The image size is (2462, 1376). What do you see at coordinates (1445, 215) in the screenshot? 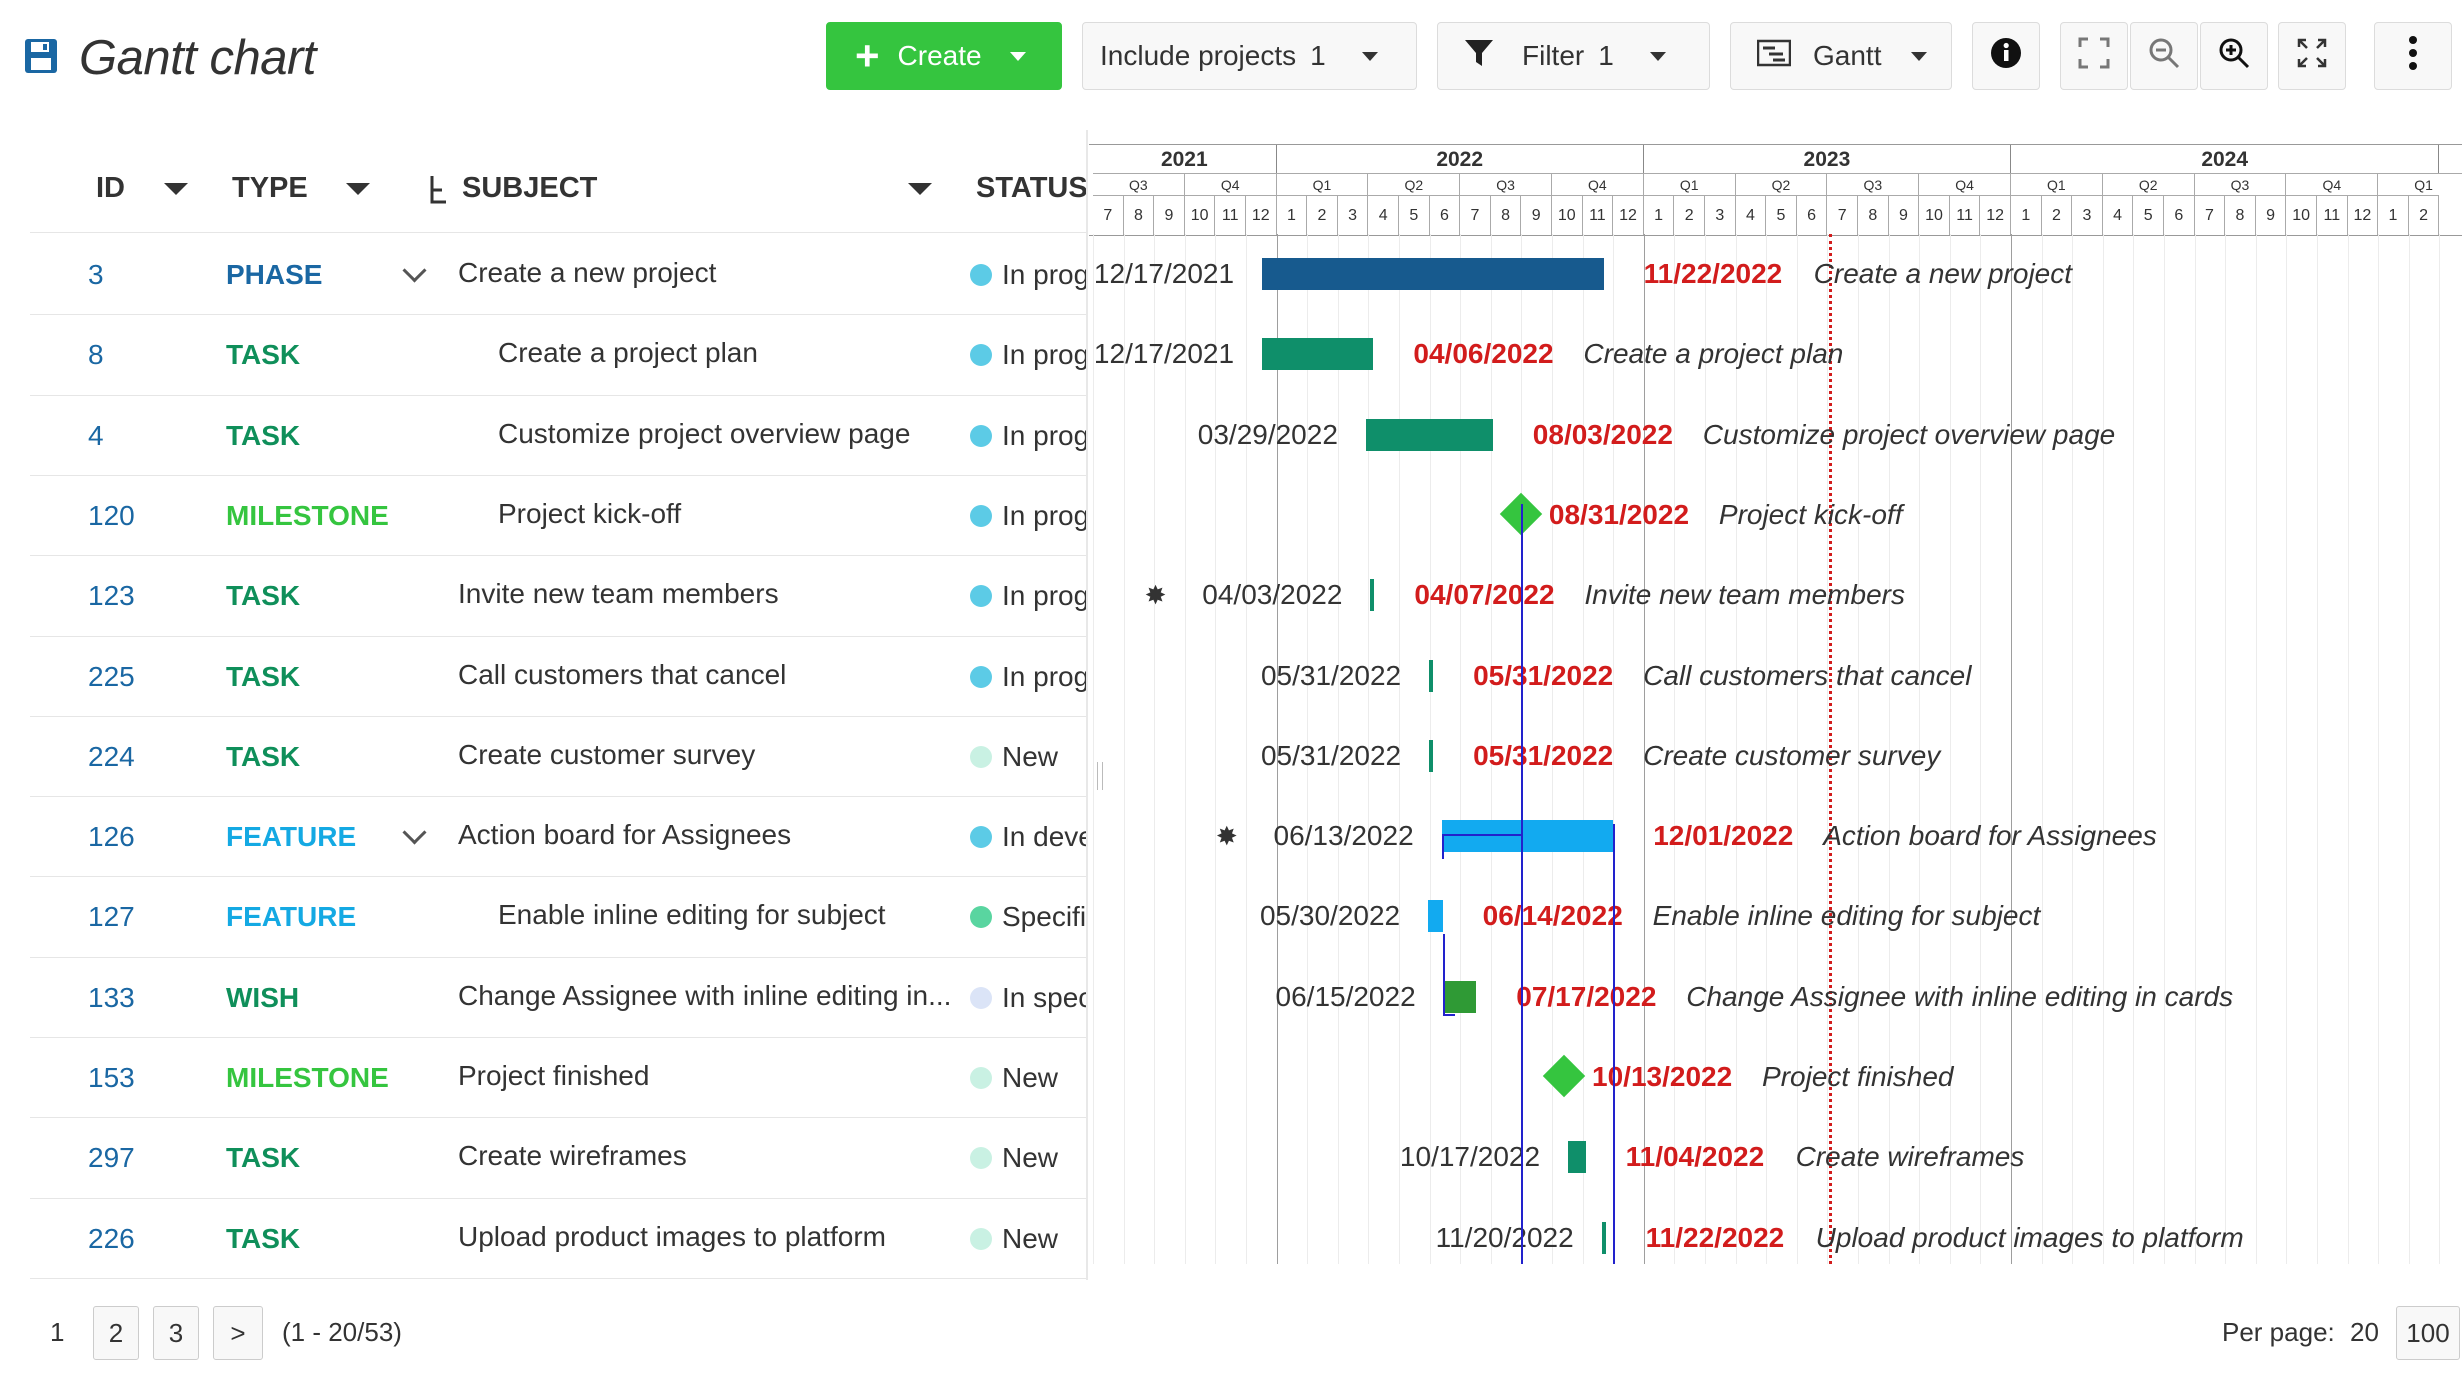
I see `timeline-month: 6` at bounding box center [1445, 215].